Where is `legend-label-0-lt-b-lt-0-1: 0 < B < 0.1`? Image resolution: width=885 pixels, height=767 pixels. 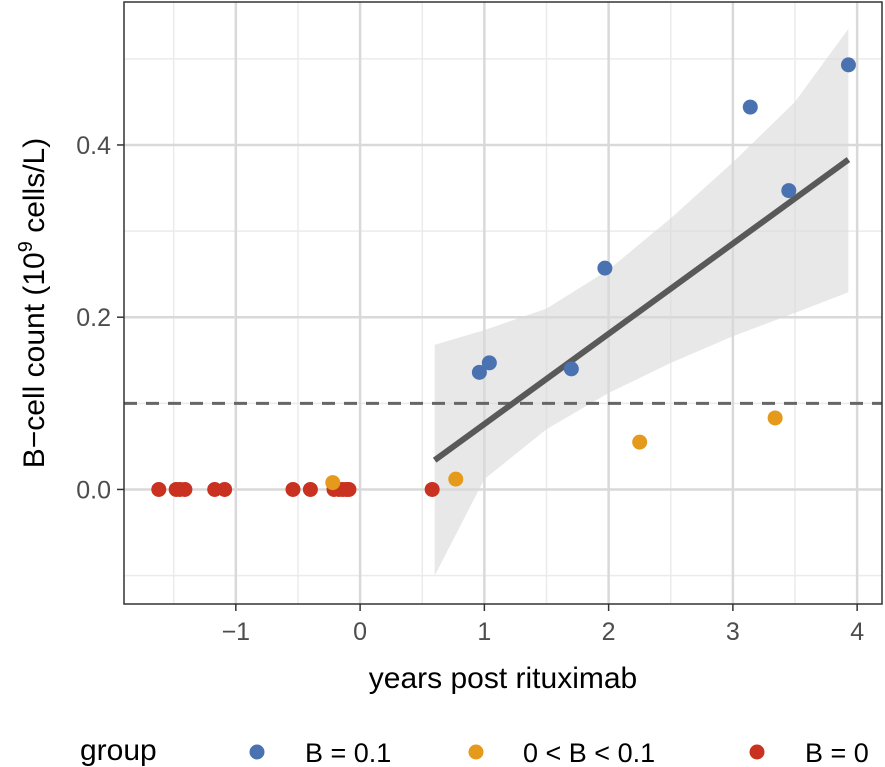 legend-label-0-lt-b-lt-0-1: 0 < B < 0.1 is located at coordinates (589, 752).